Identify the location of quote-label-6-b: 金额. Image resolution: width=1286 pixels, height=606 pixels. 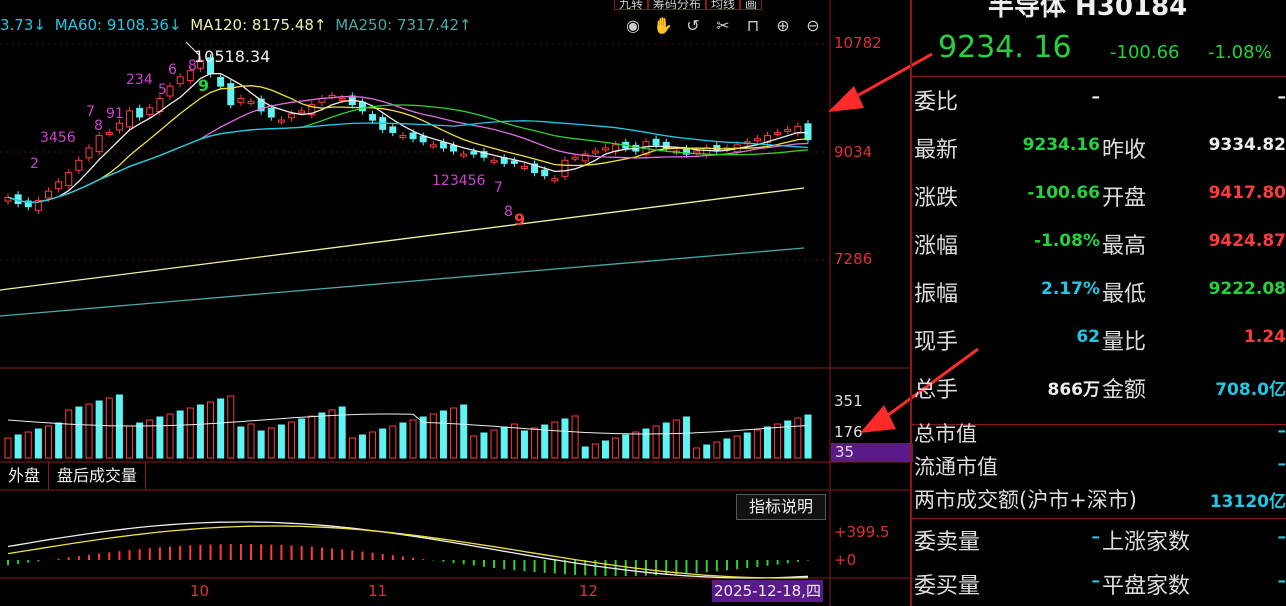
(1124, 390).